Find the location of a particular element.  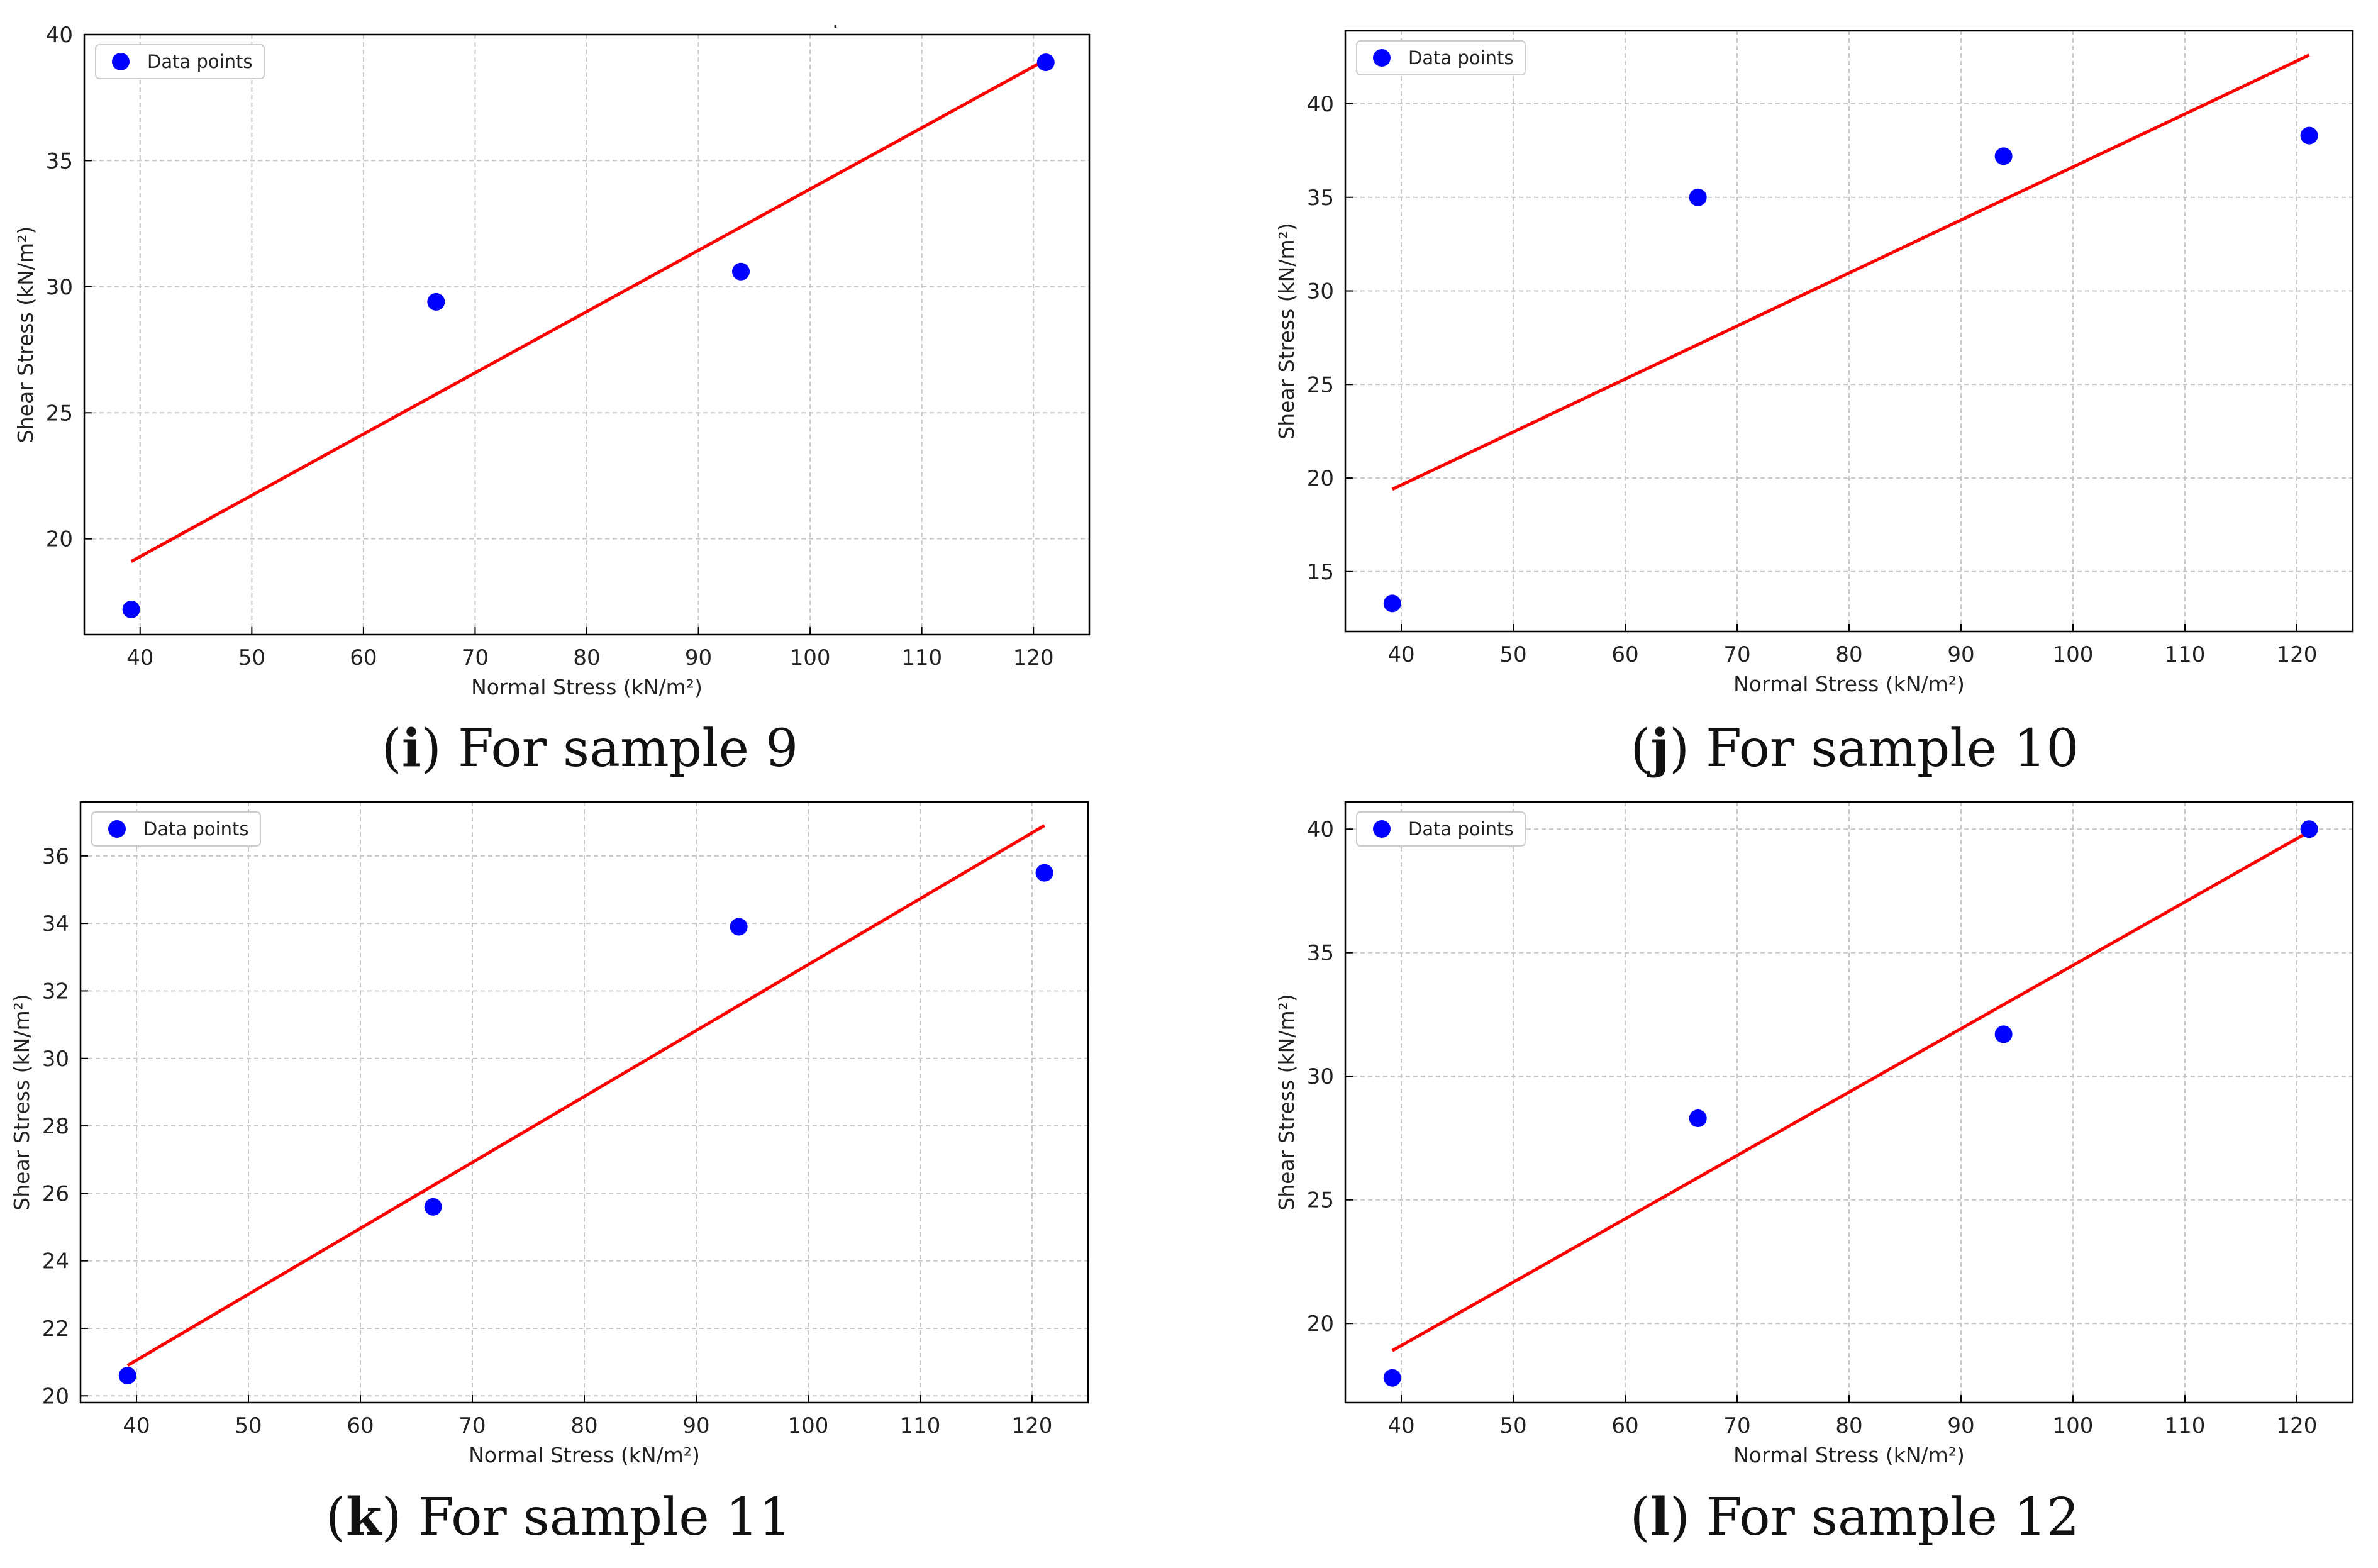

y-tick-label: 26 is located at coordinates (55, 1193).